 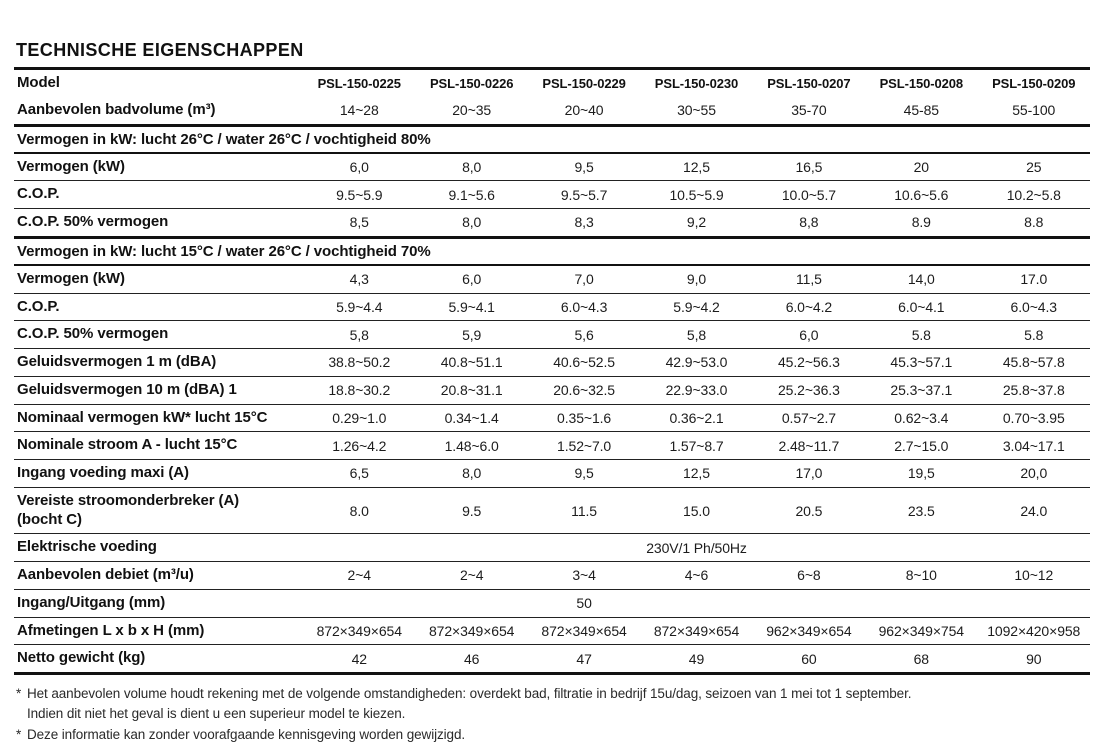 What do you see at coordinates (159, 223) in the screenshot?
I see `spec-label: C.O.P. 50% vermogen` at bounding box center [159, 223].